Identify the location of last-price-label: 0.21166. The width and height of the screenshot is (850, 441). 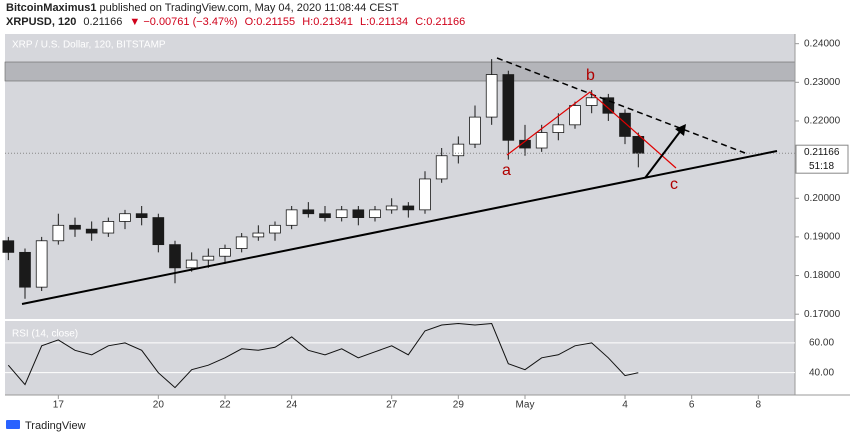
(822, 152).